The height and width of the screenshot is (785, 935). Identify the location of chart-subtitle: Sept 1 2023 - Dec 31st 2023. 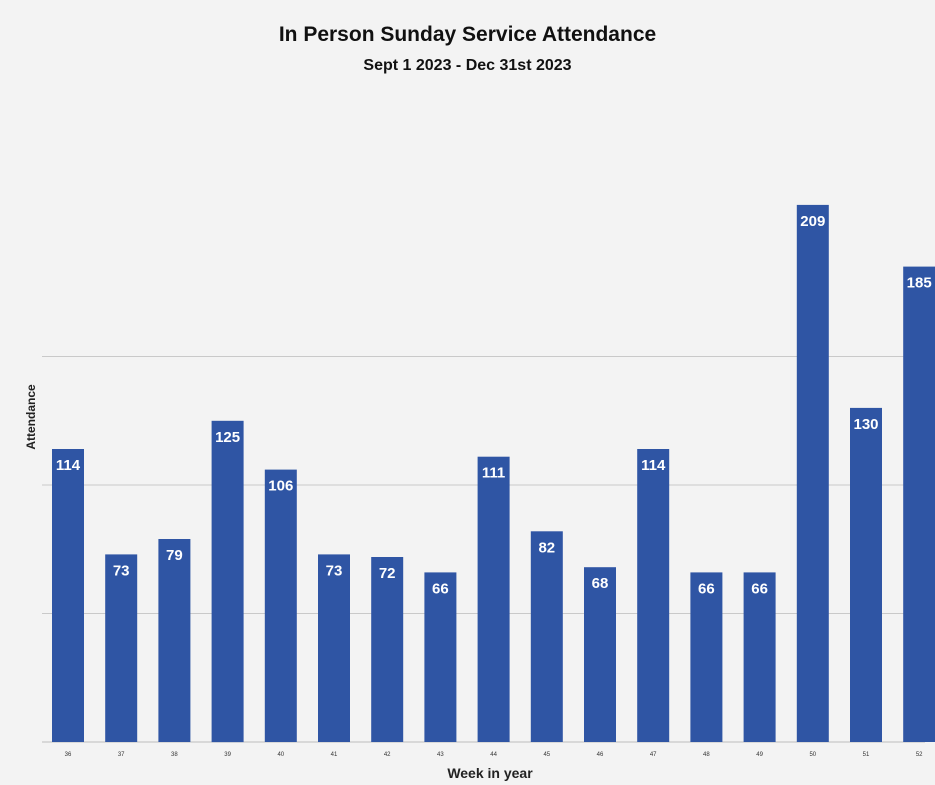
(467, 65).